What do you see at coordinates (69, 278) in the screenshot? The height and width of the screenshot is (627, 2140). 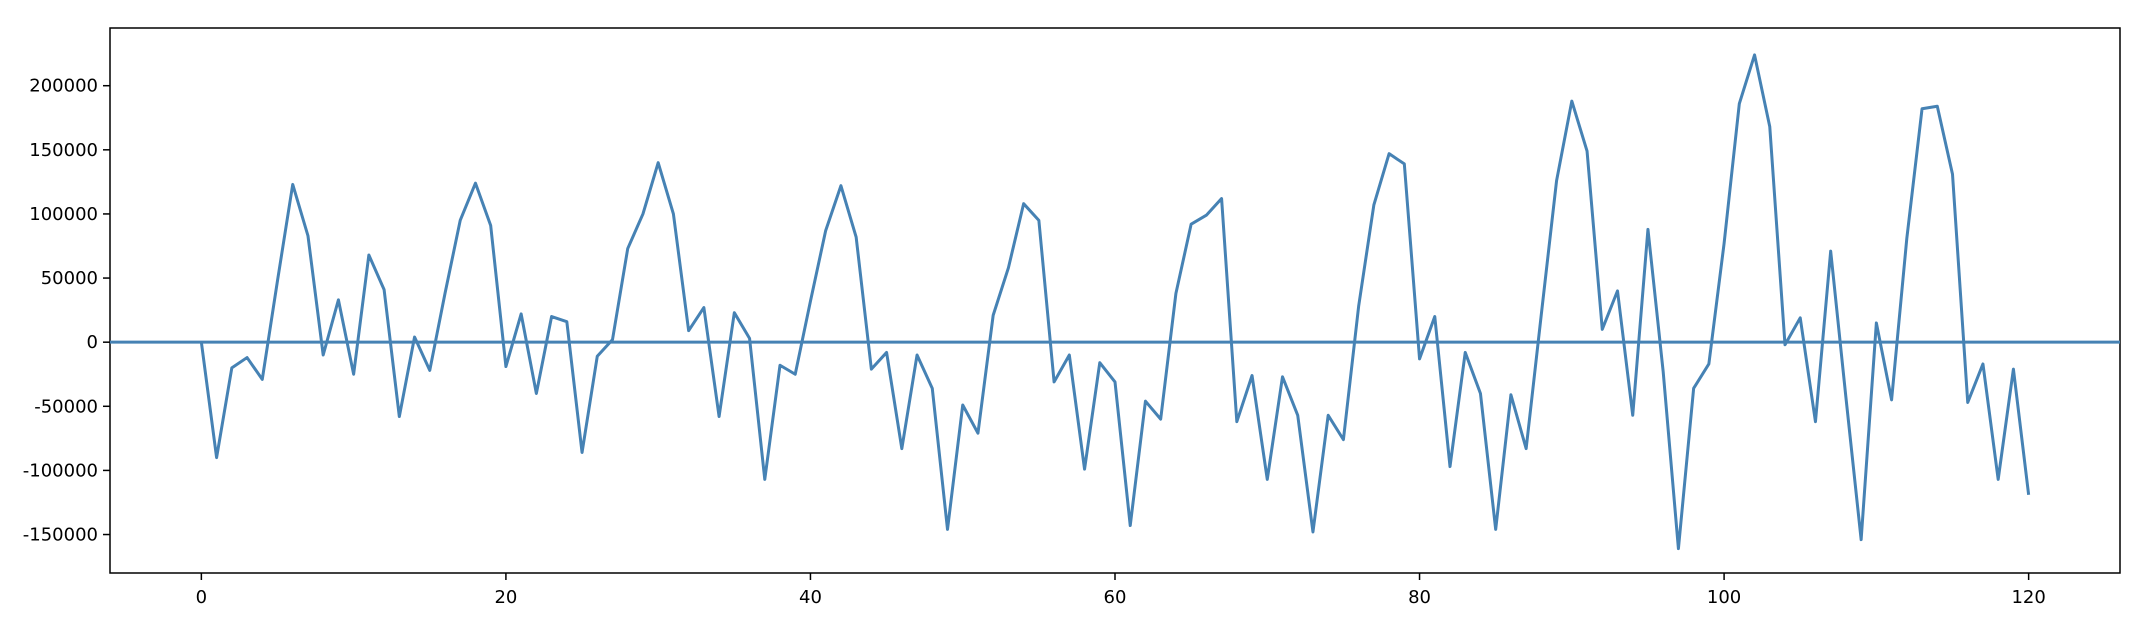 I see `y-tick-label: 50000` at bounding box center [69, 278].